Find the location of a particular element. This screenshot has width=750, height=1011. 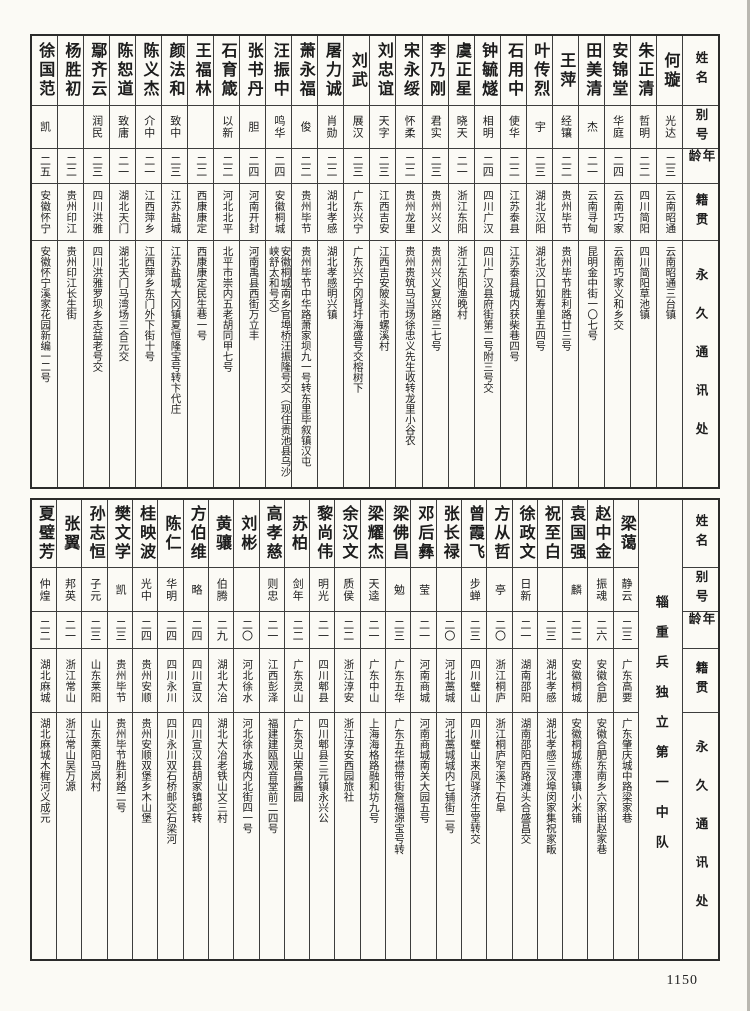

address-cell: 贵州安顺双堡乡木山堡 is located at coordinates (145, 836).